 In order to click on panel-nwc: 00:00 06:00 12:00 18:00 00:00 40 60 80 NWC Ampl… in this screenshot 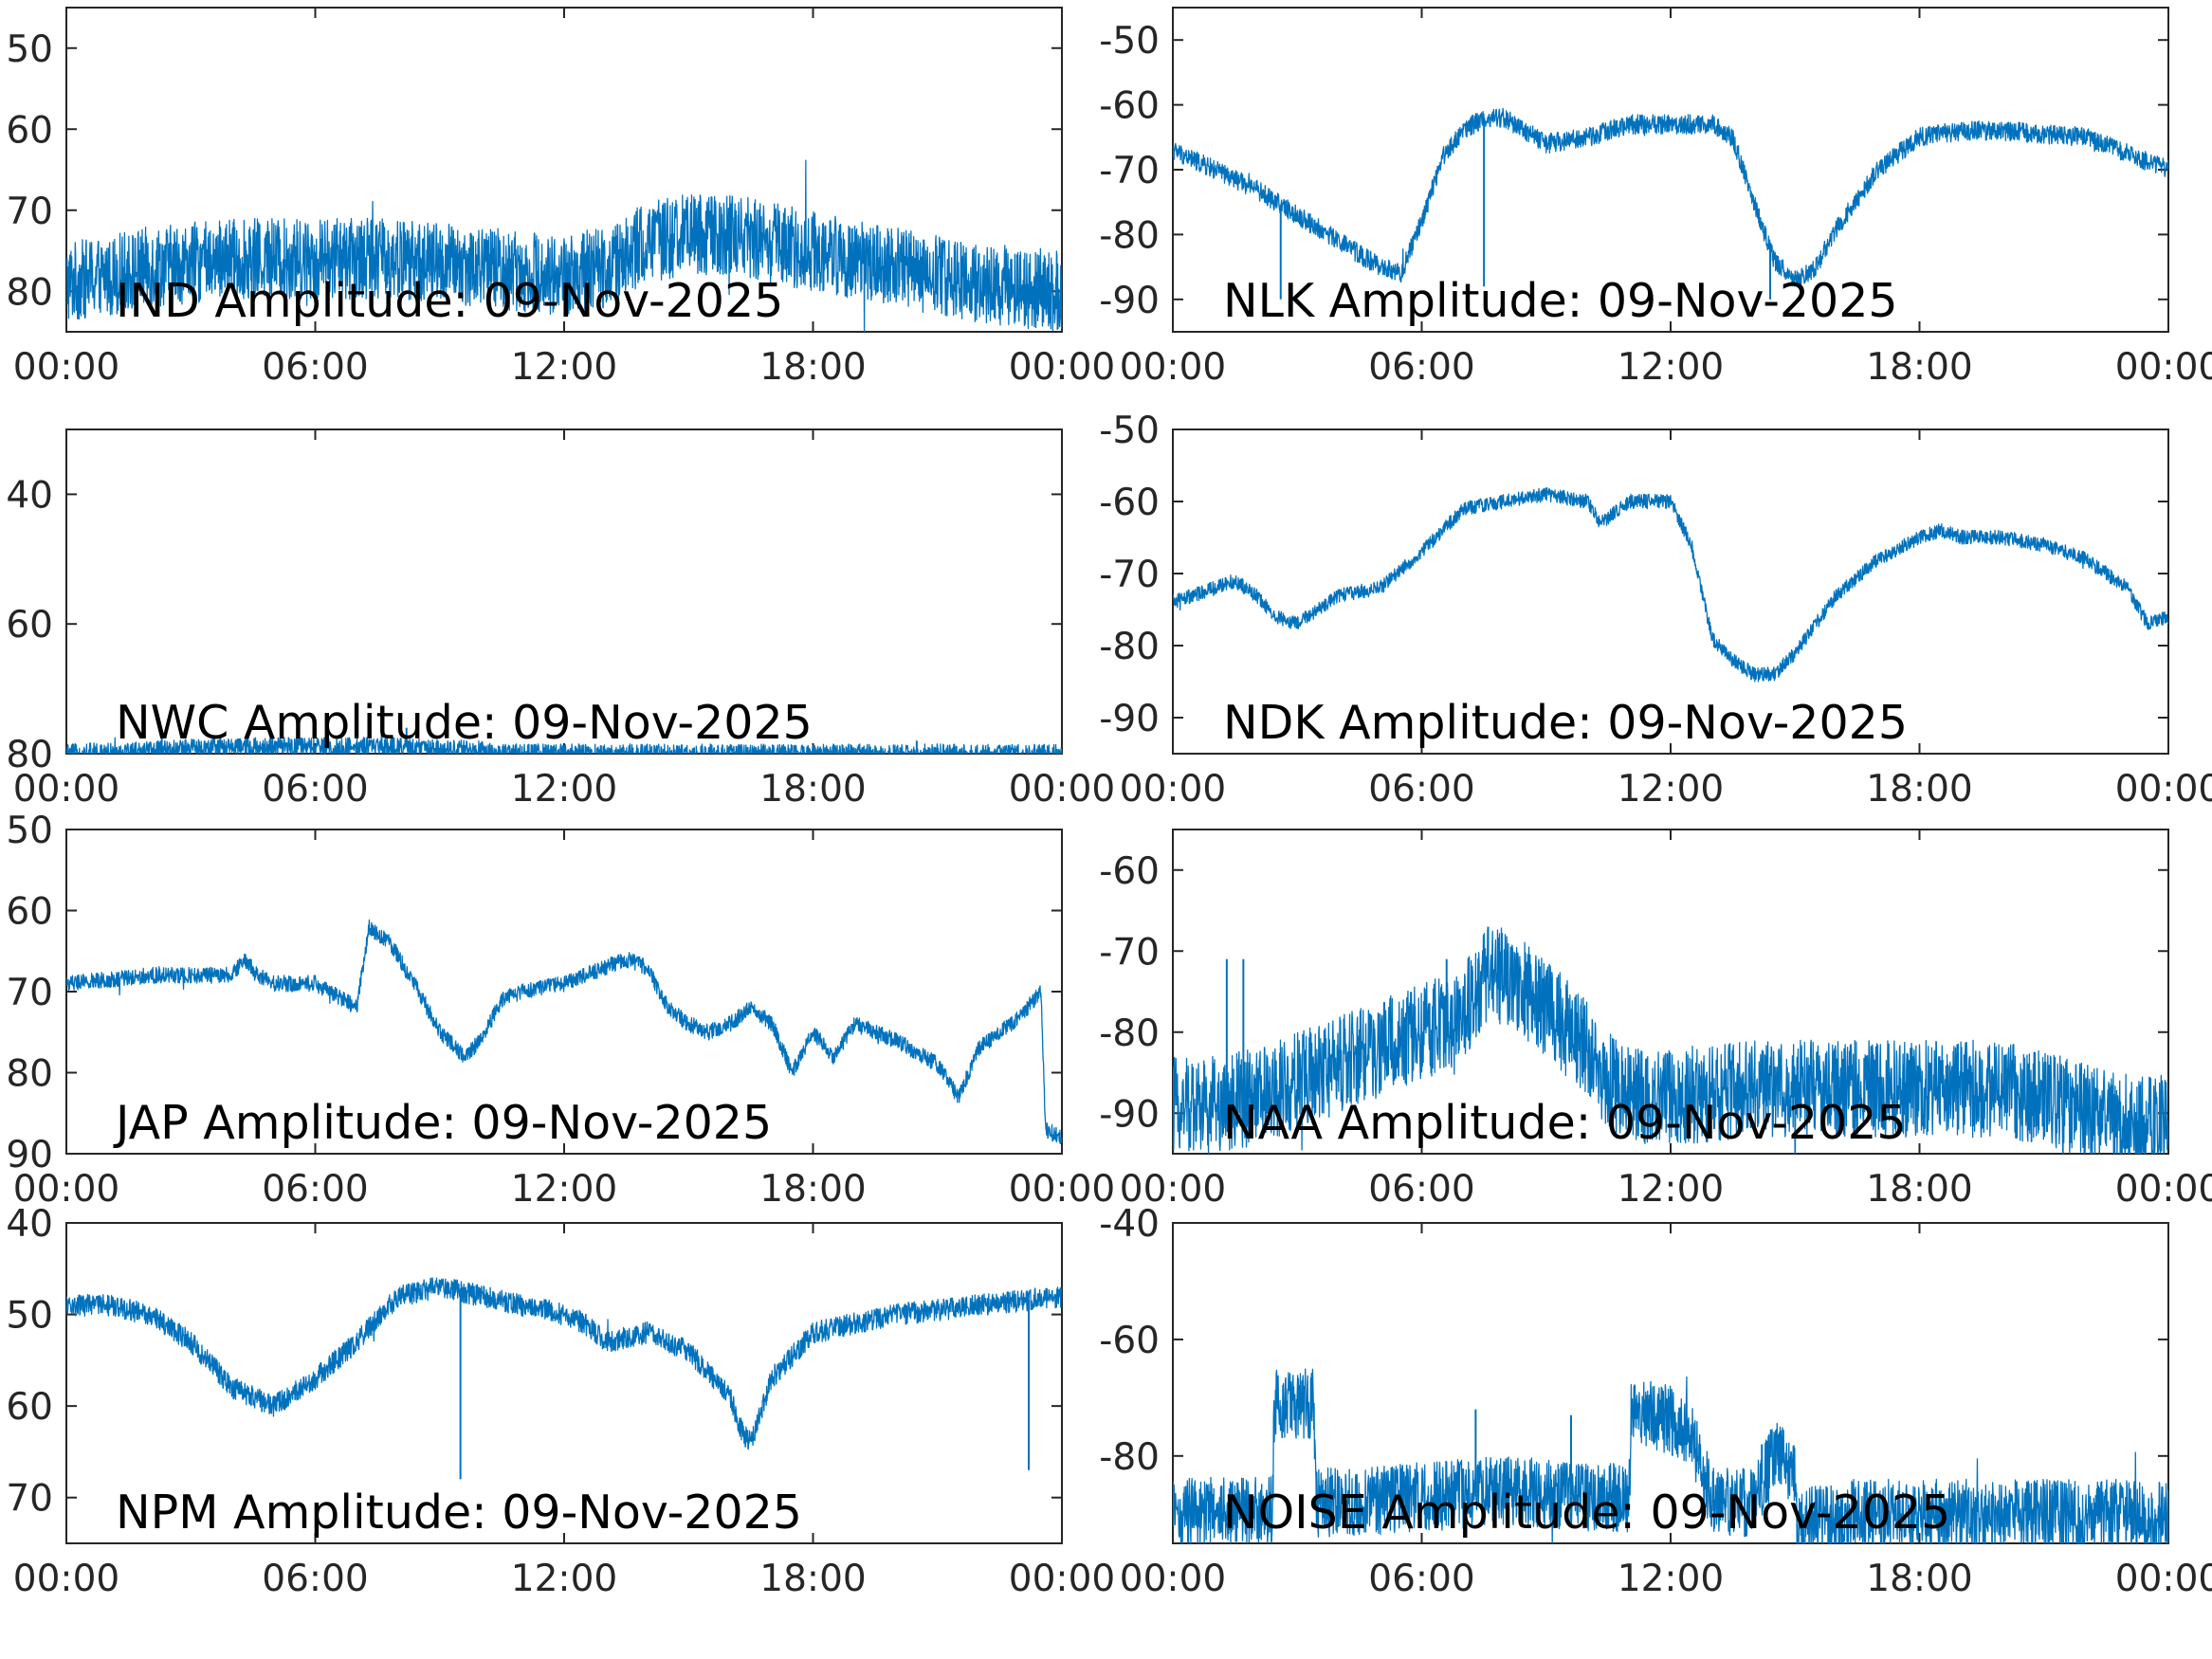, I will do `click(560, 619)`.